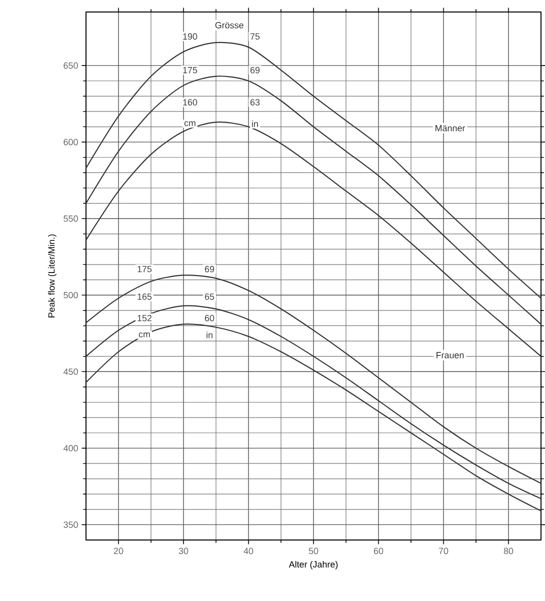 This screenshot has height=601, width=545. Describe the element at coordinates (443, 551) in the screenshot. I see `x-tick-label: 70` at that location.